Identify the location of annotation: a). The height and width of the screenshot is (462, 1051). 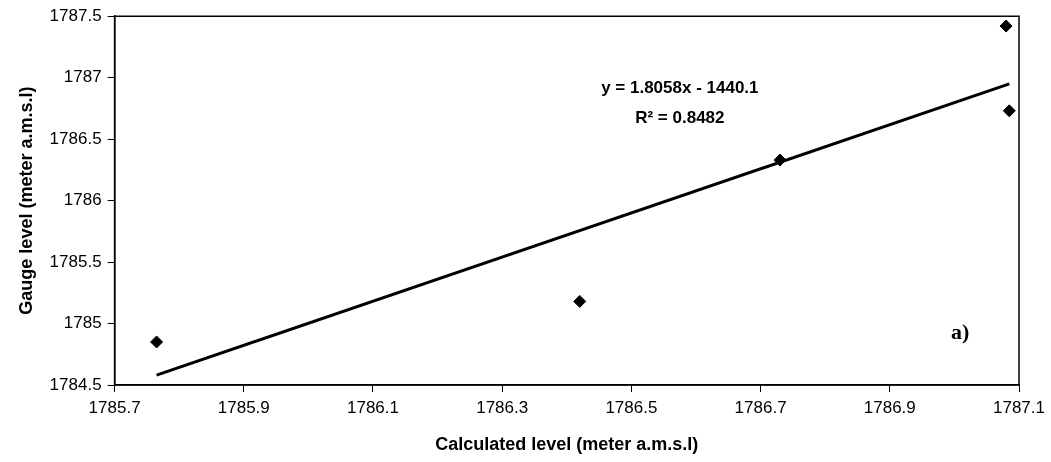
(960, 332).